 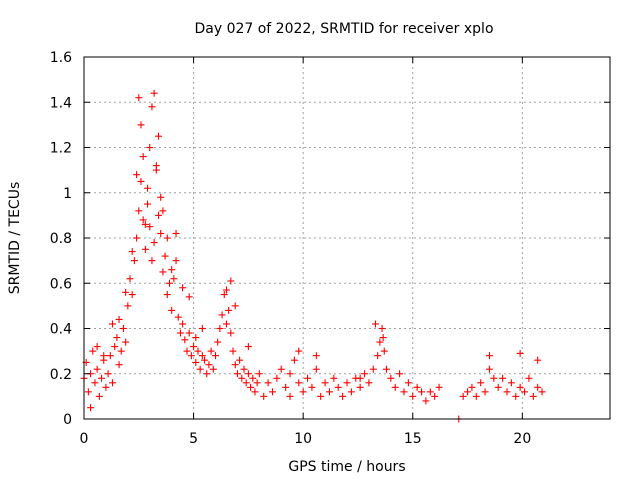 What do you see at coordinates (61, 149) in the screenshot?
I see `y-tick-label: 1.2` at bounding box center [61, 149].